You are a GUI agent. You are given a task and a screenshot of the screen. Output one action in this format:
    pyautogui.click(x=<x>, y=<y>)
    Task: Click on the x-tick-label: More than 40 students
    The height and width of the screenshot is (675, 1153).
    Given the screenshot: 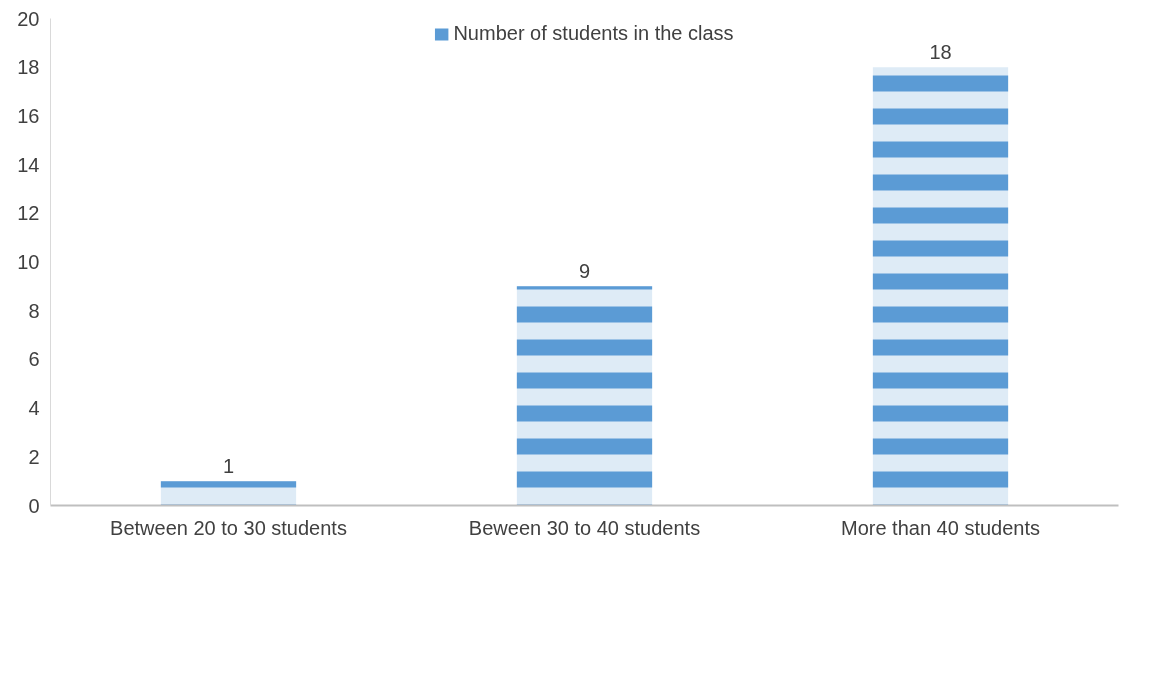 What is the action you would take?
    pyautogui.click(x=940, y=527)
    